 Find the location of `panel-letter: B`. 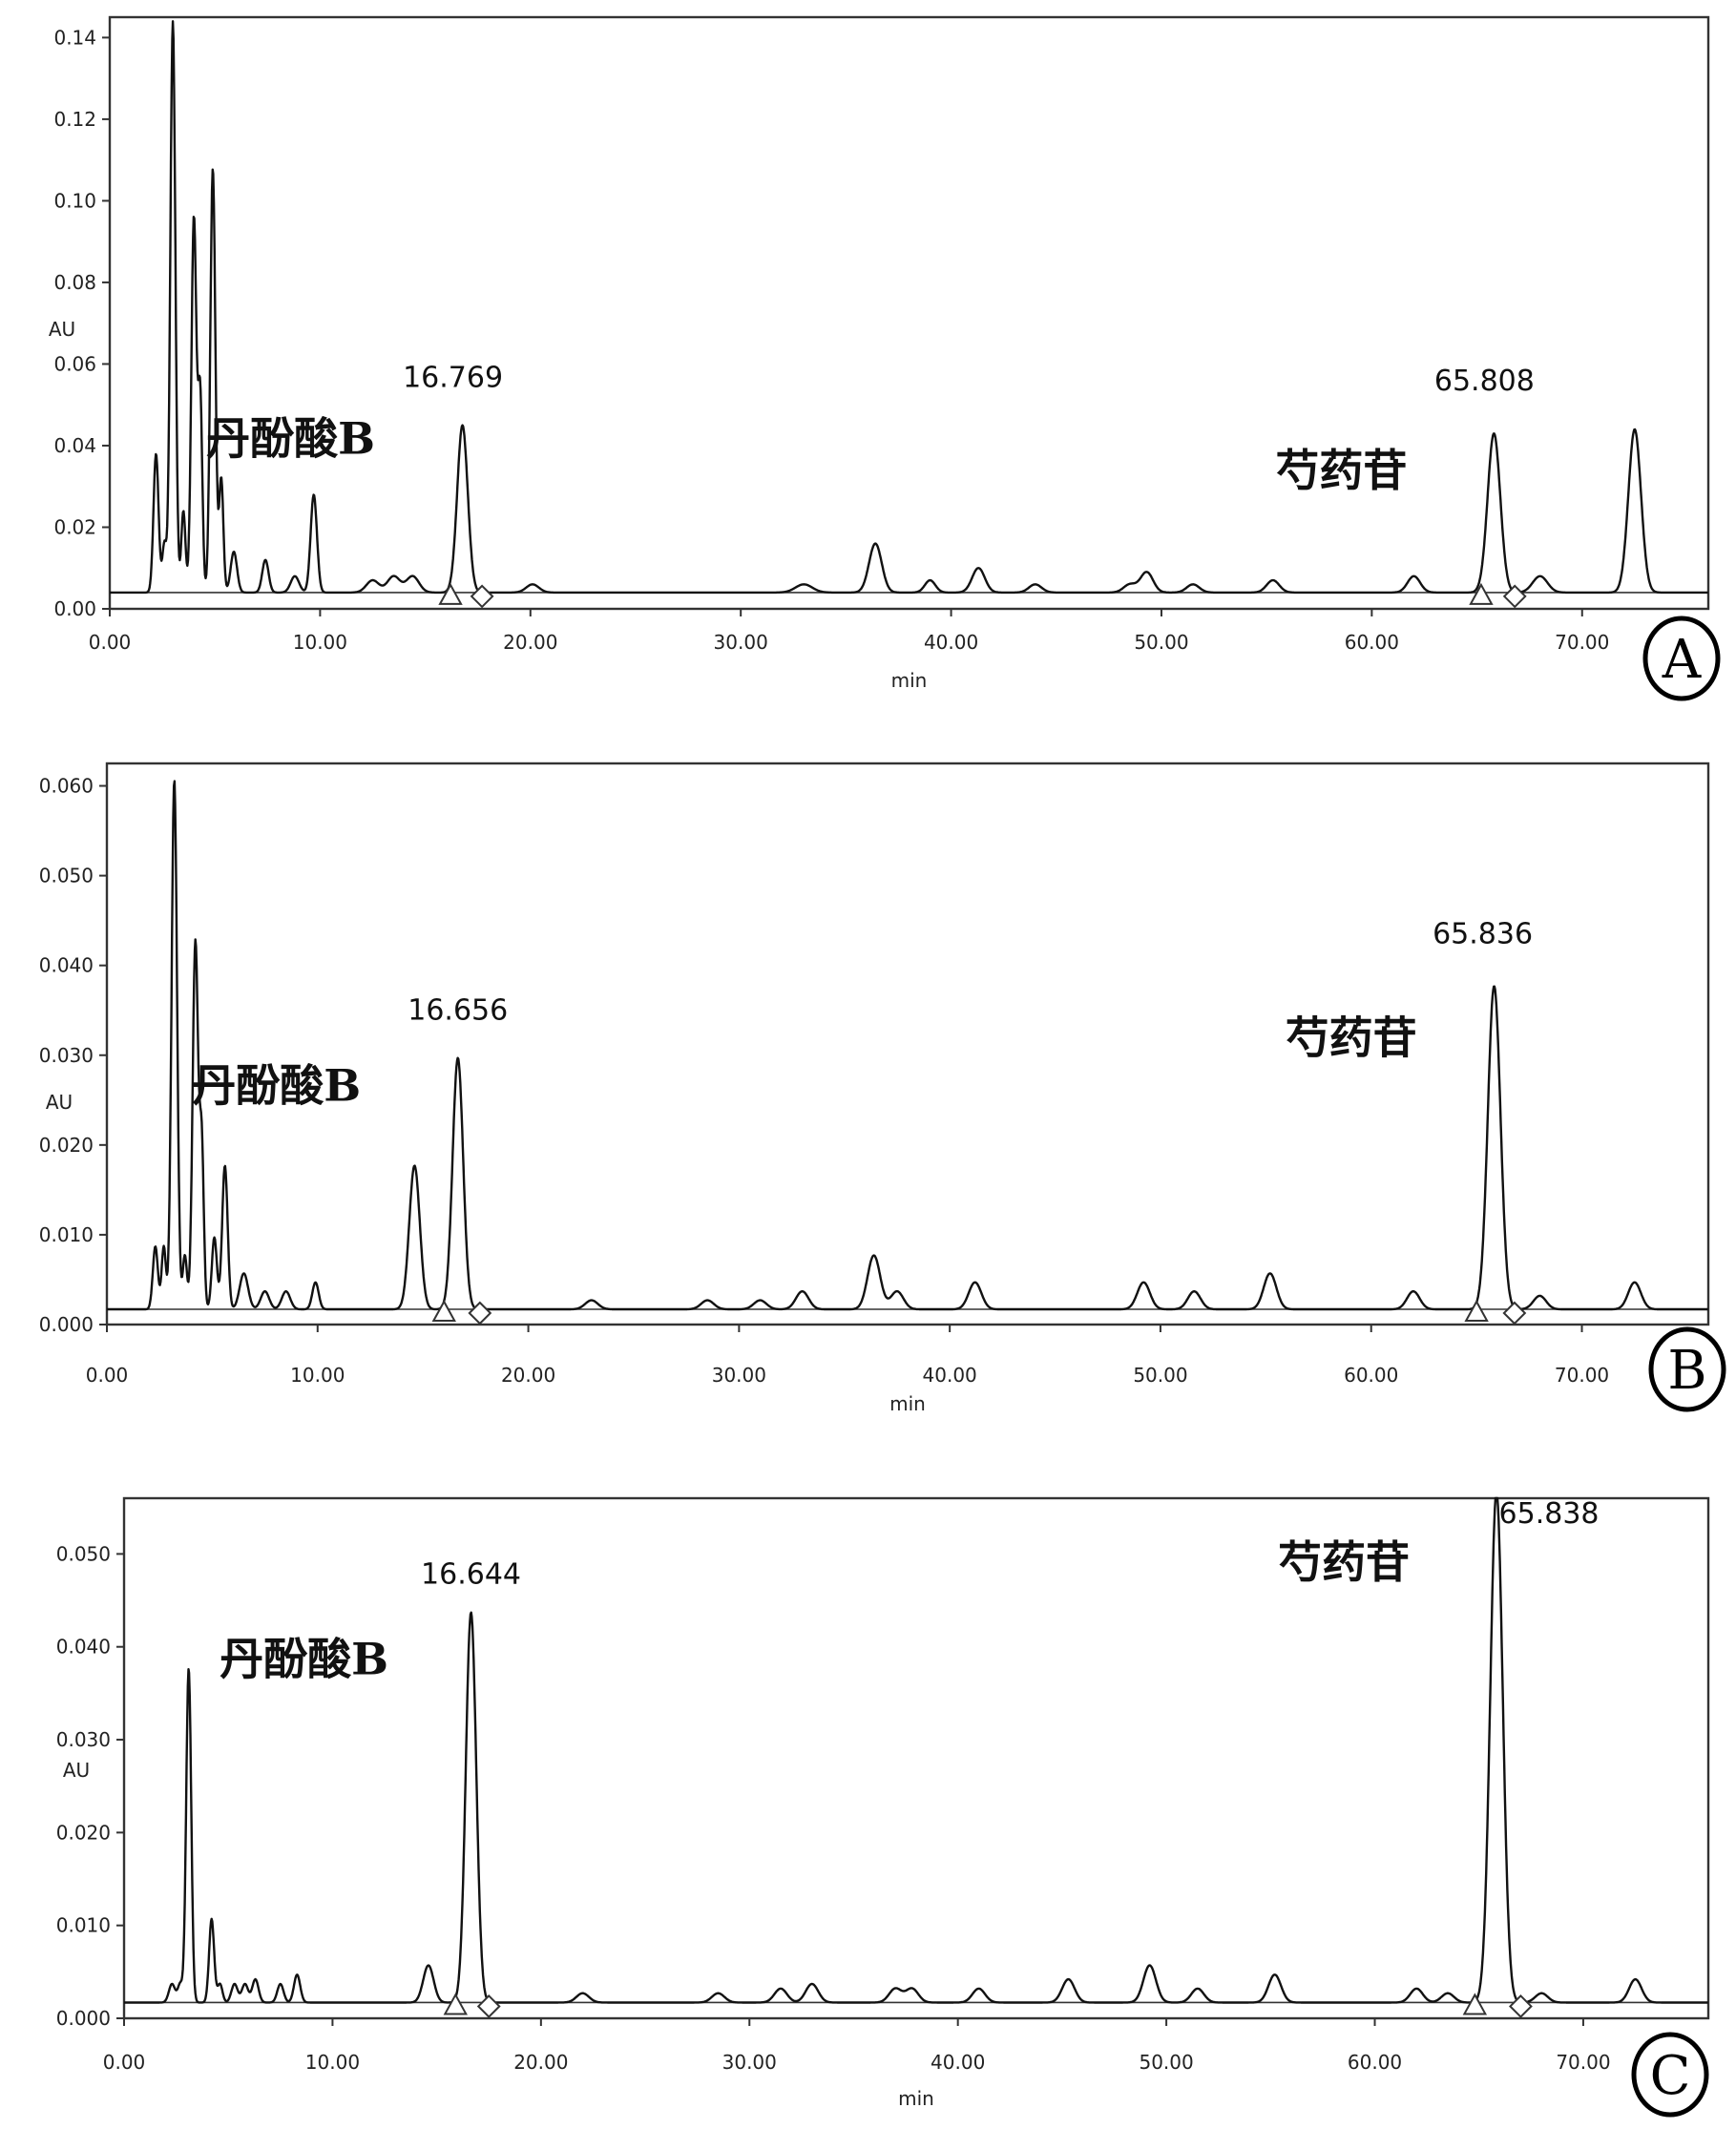

panel-letter: B is located at coordinates (1686, 1371).